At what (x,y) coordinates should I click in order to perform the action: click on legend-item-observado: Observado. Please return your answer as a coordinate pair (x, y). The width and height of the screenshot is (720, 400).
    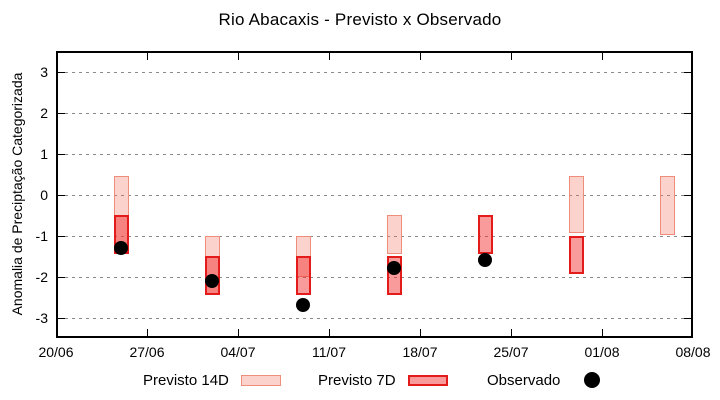
    Looking at the image, I should click on (549, 380).